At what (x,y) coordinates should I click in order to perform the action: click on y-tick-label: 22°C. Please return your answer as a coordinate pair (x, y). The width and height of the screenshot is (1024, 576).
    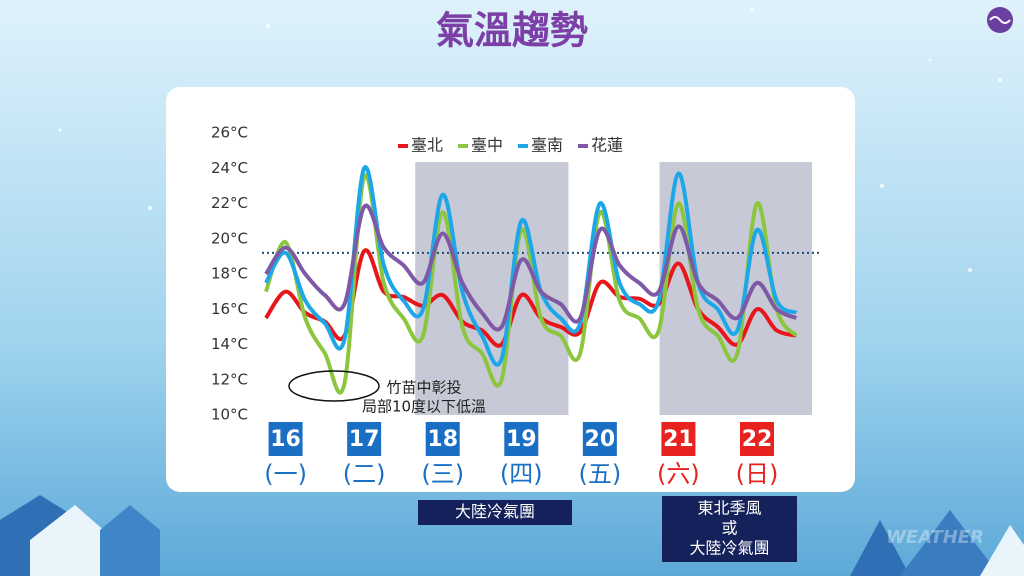
    Looking at the image, I should click on (229, 203).